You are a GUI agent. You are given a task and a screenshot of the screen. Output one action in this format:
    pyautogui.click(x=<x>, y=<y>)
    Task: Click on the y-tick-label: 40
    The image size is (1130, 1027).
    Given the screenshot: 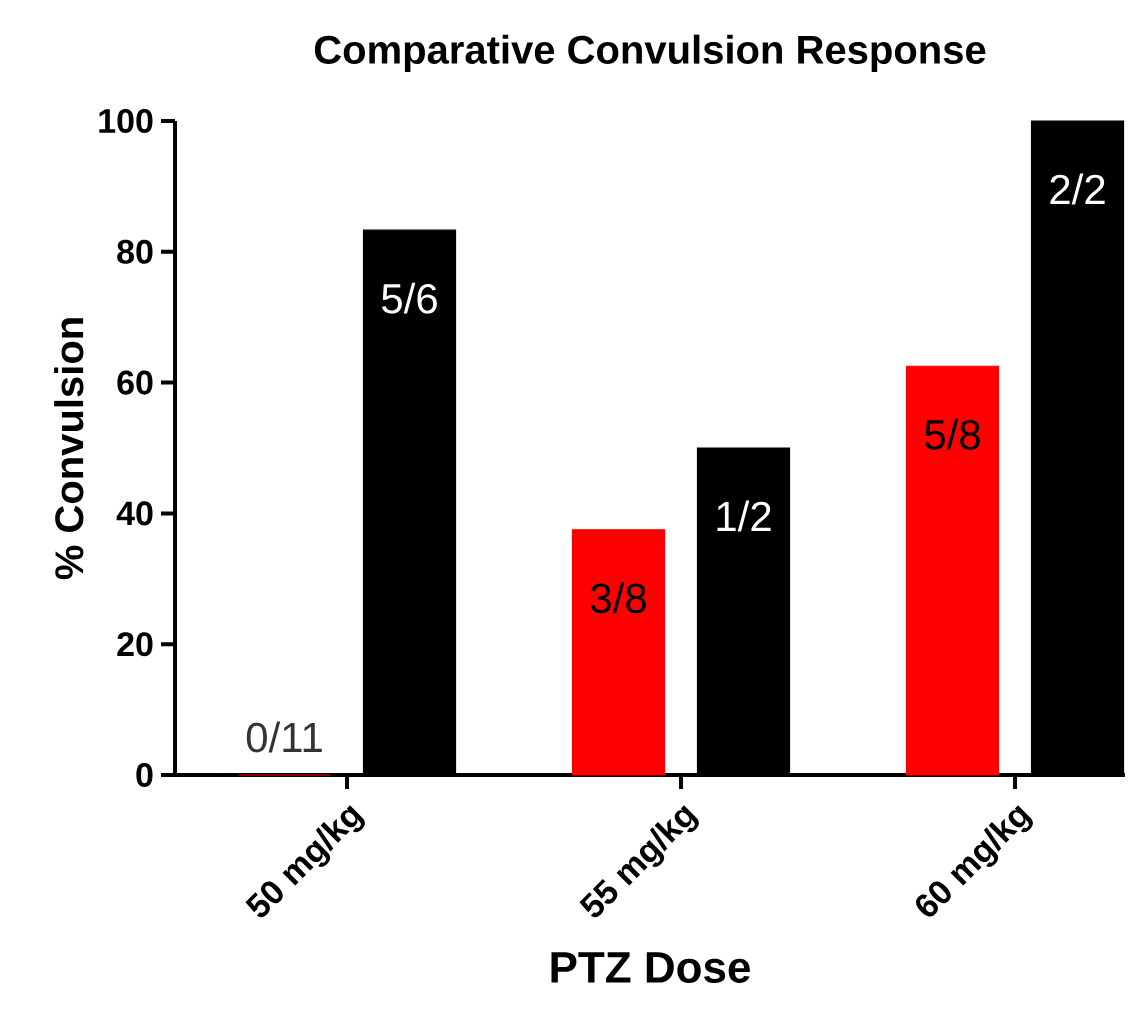 What is the action you would take?
    pyautogui.click(x=134, y=513)
    